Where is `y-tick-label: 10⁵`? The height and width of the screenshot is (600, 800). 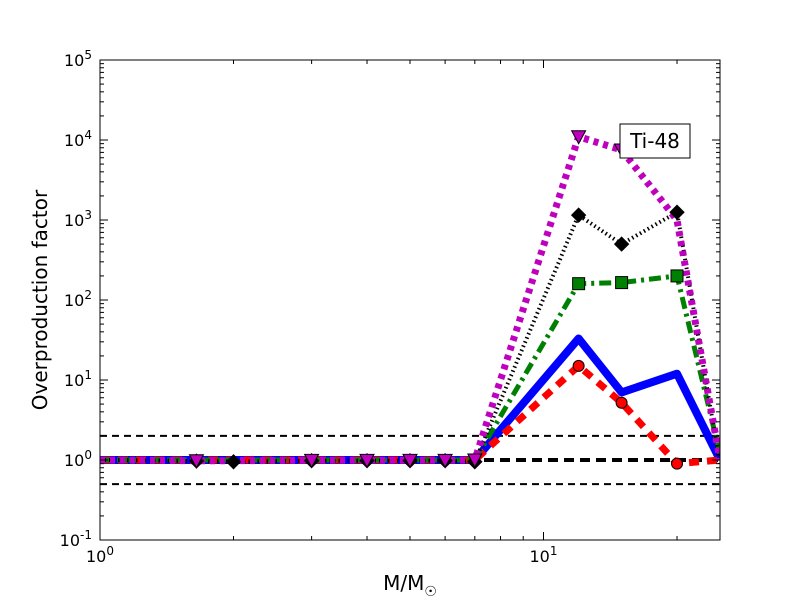
y-tick-label: 10⁵ is located at coordinates (78, 59).